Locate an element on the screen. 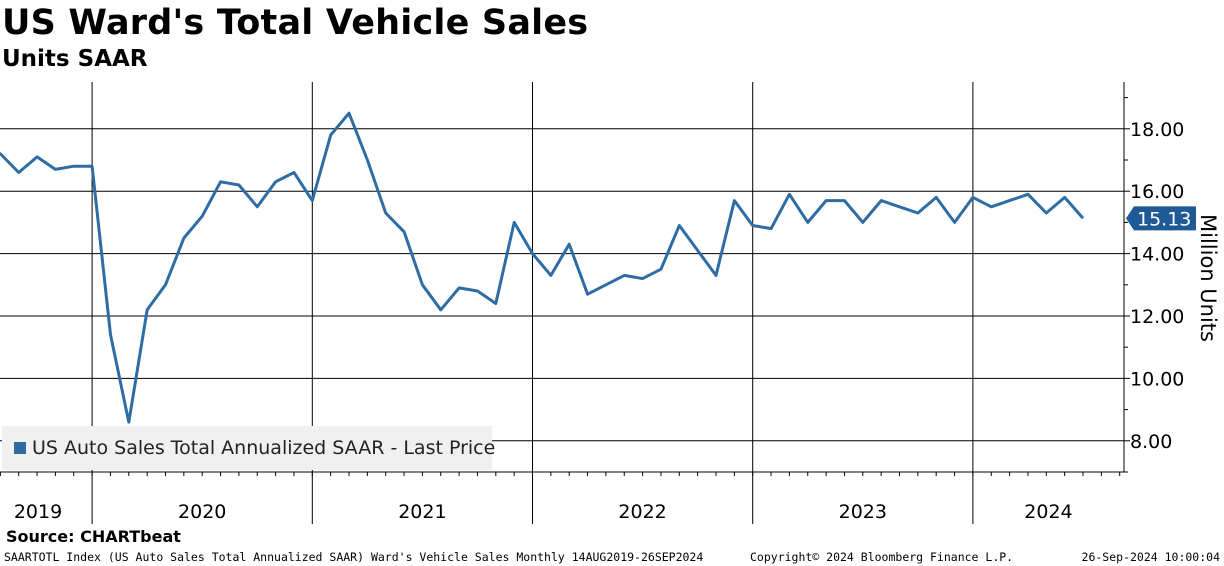  footer-timestamp: 26-Sep-2024 10:00:04 is located at coordinates (1150, 557).